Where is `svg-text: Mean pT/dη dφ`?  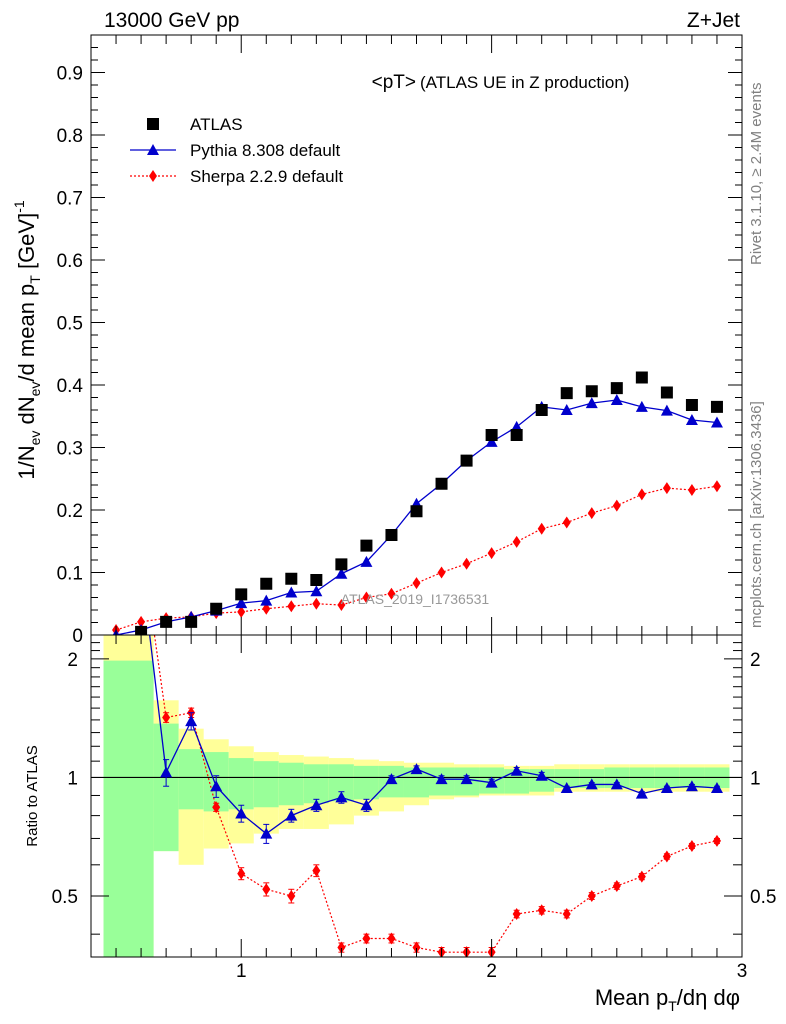 svg-text: Mean pT/dη dφ is located at coordinates (667, 999).